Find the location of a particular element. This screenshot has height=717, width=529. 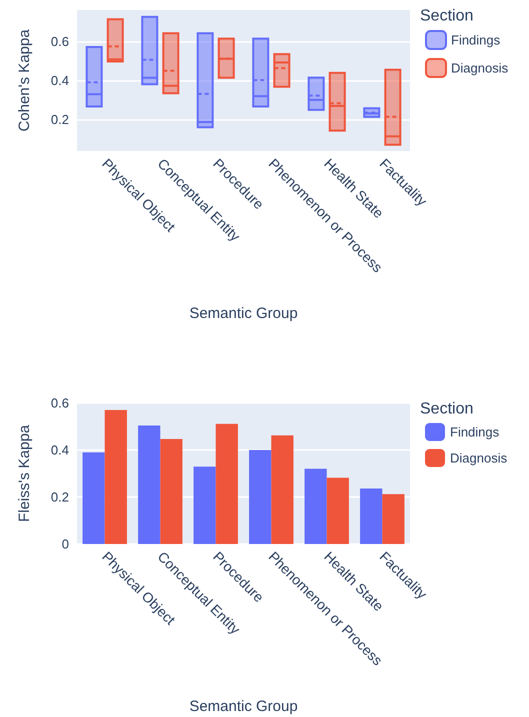

y-axis-title: Fleiss's Kappa is located at coordinates (24, 473).